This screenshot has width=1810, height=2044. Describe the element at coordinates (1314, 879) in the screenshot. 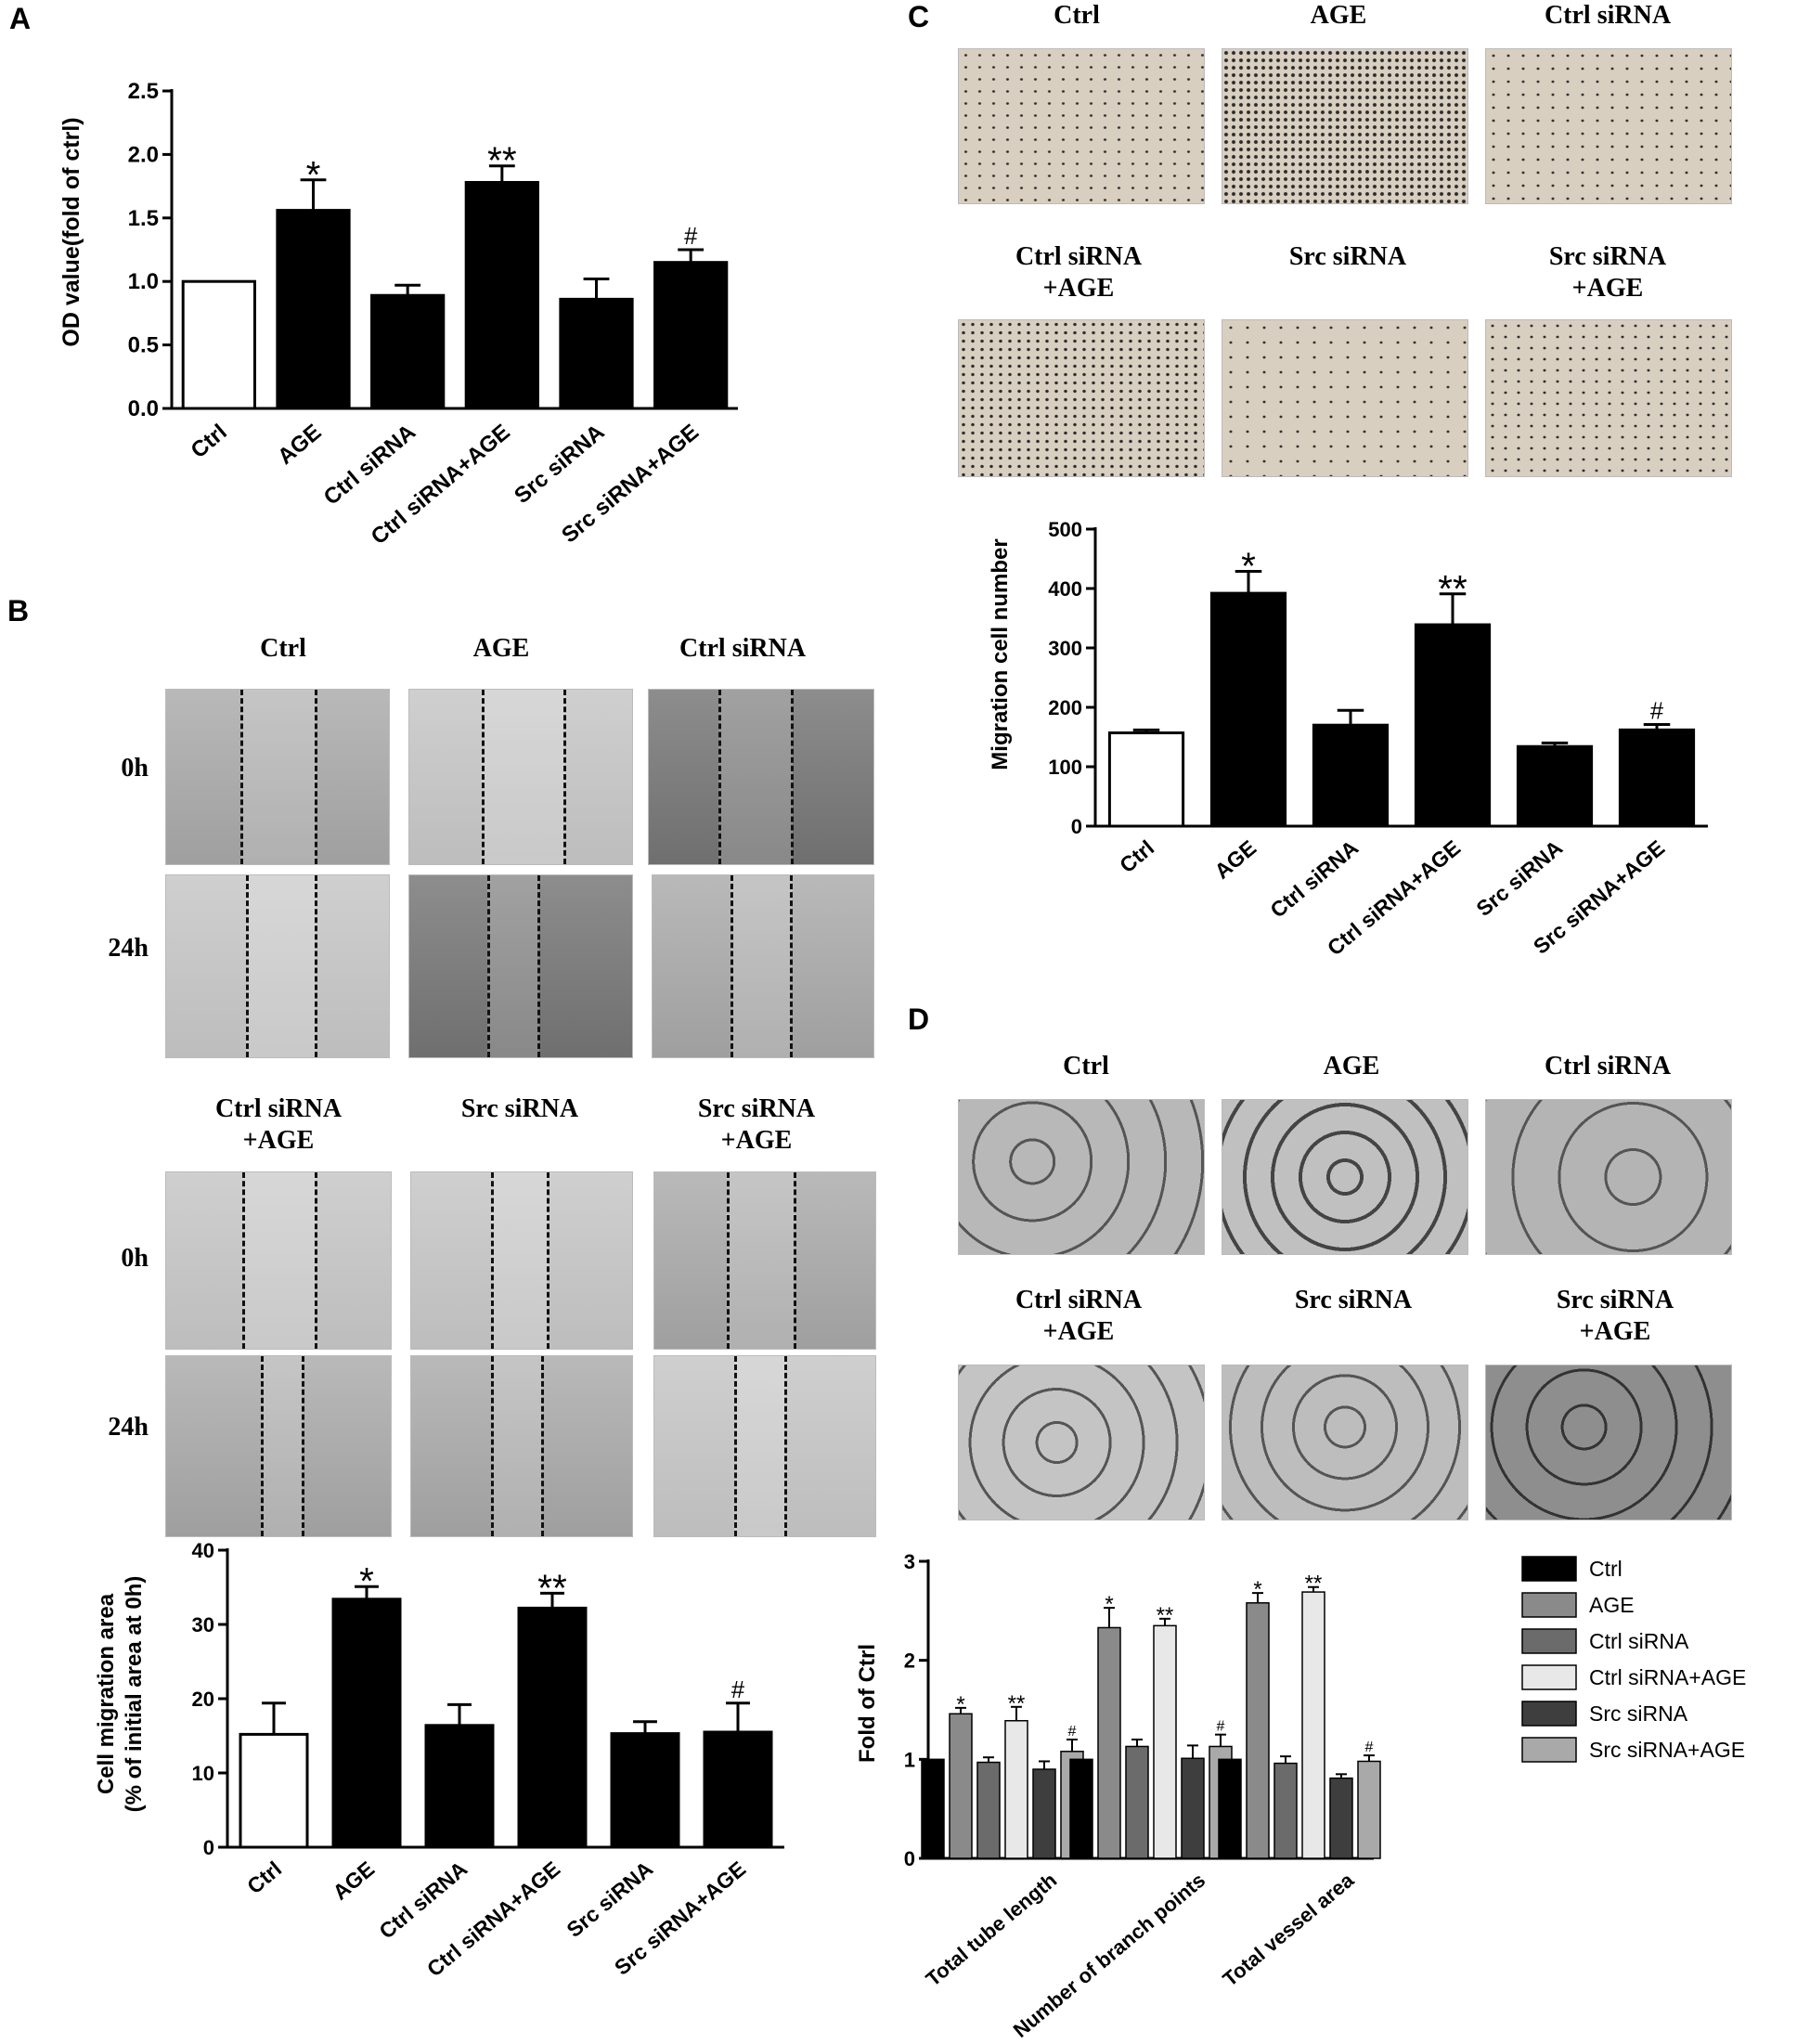

I see `chart-c-x-label: Ctrl siRNA` at that location.